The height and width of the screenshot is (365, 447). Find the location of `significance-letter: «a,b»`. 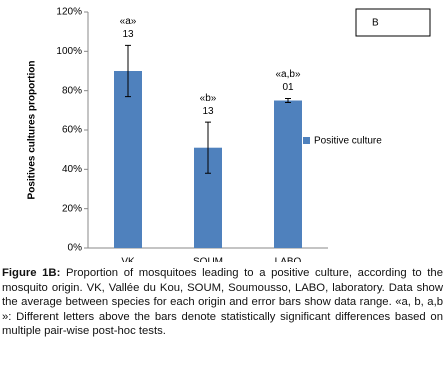

significance-letter: «a,b» is located at coordinates (287, 74).